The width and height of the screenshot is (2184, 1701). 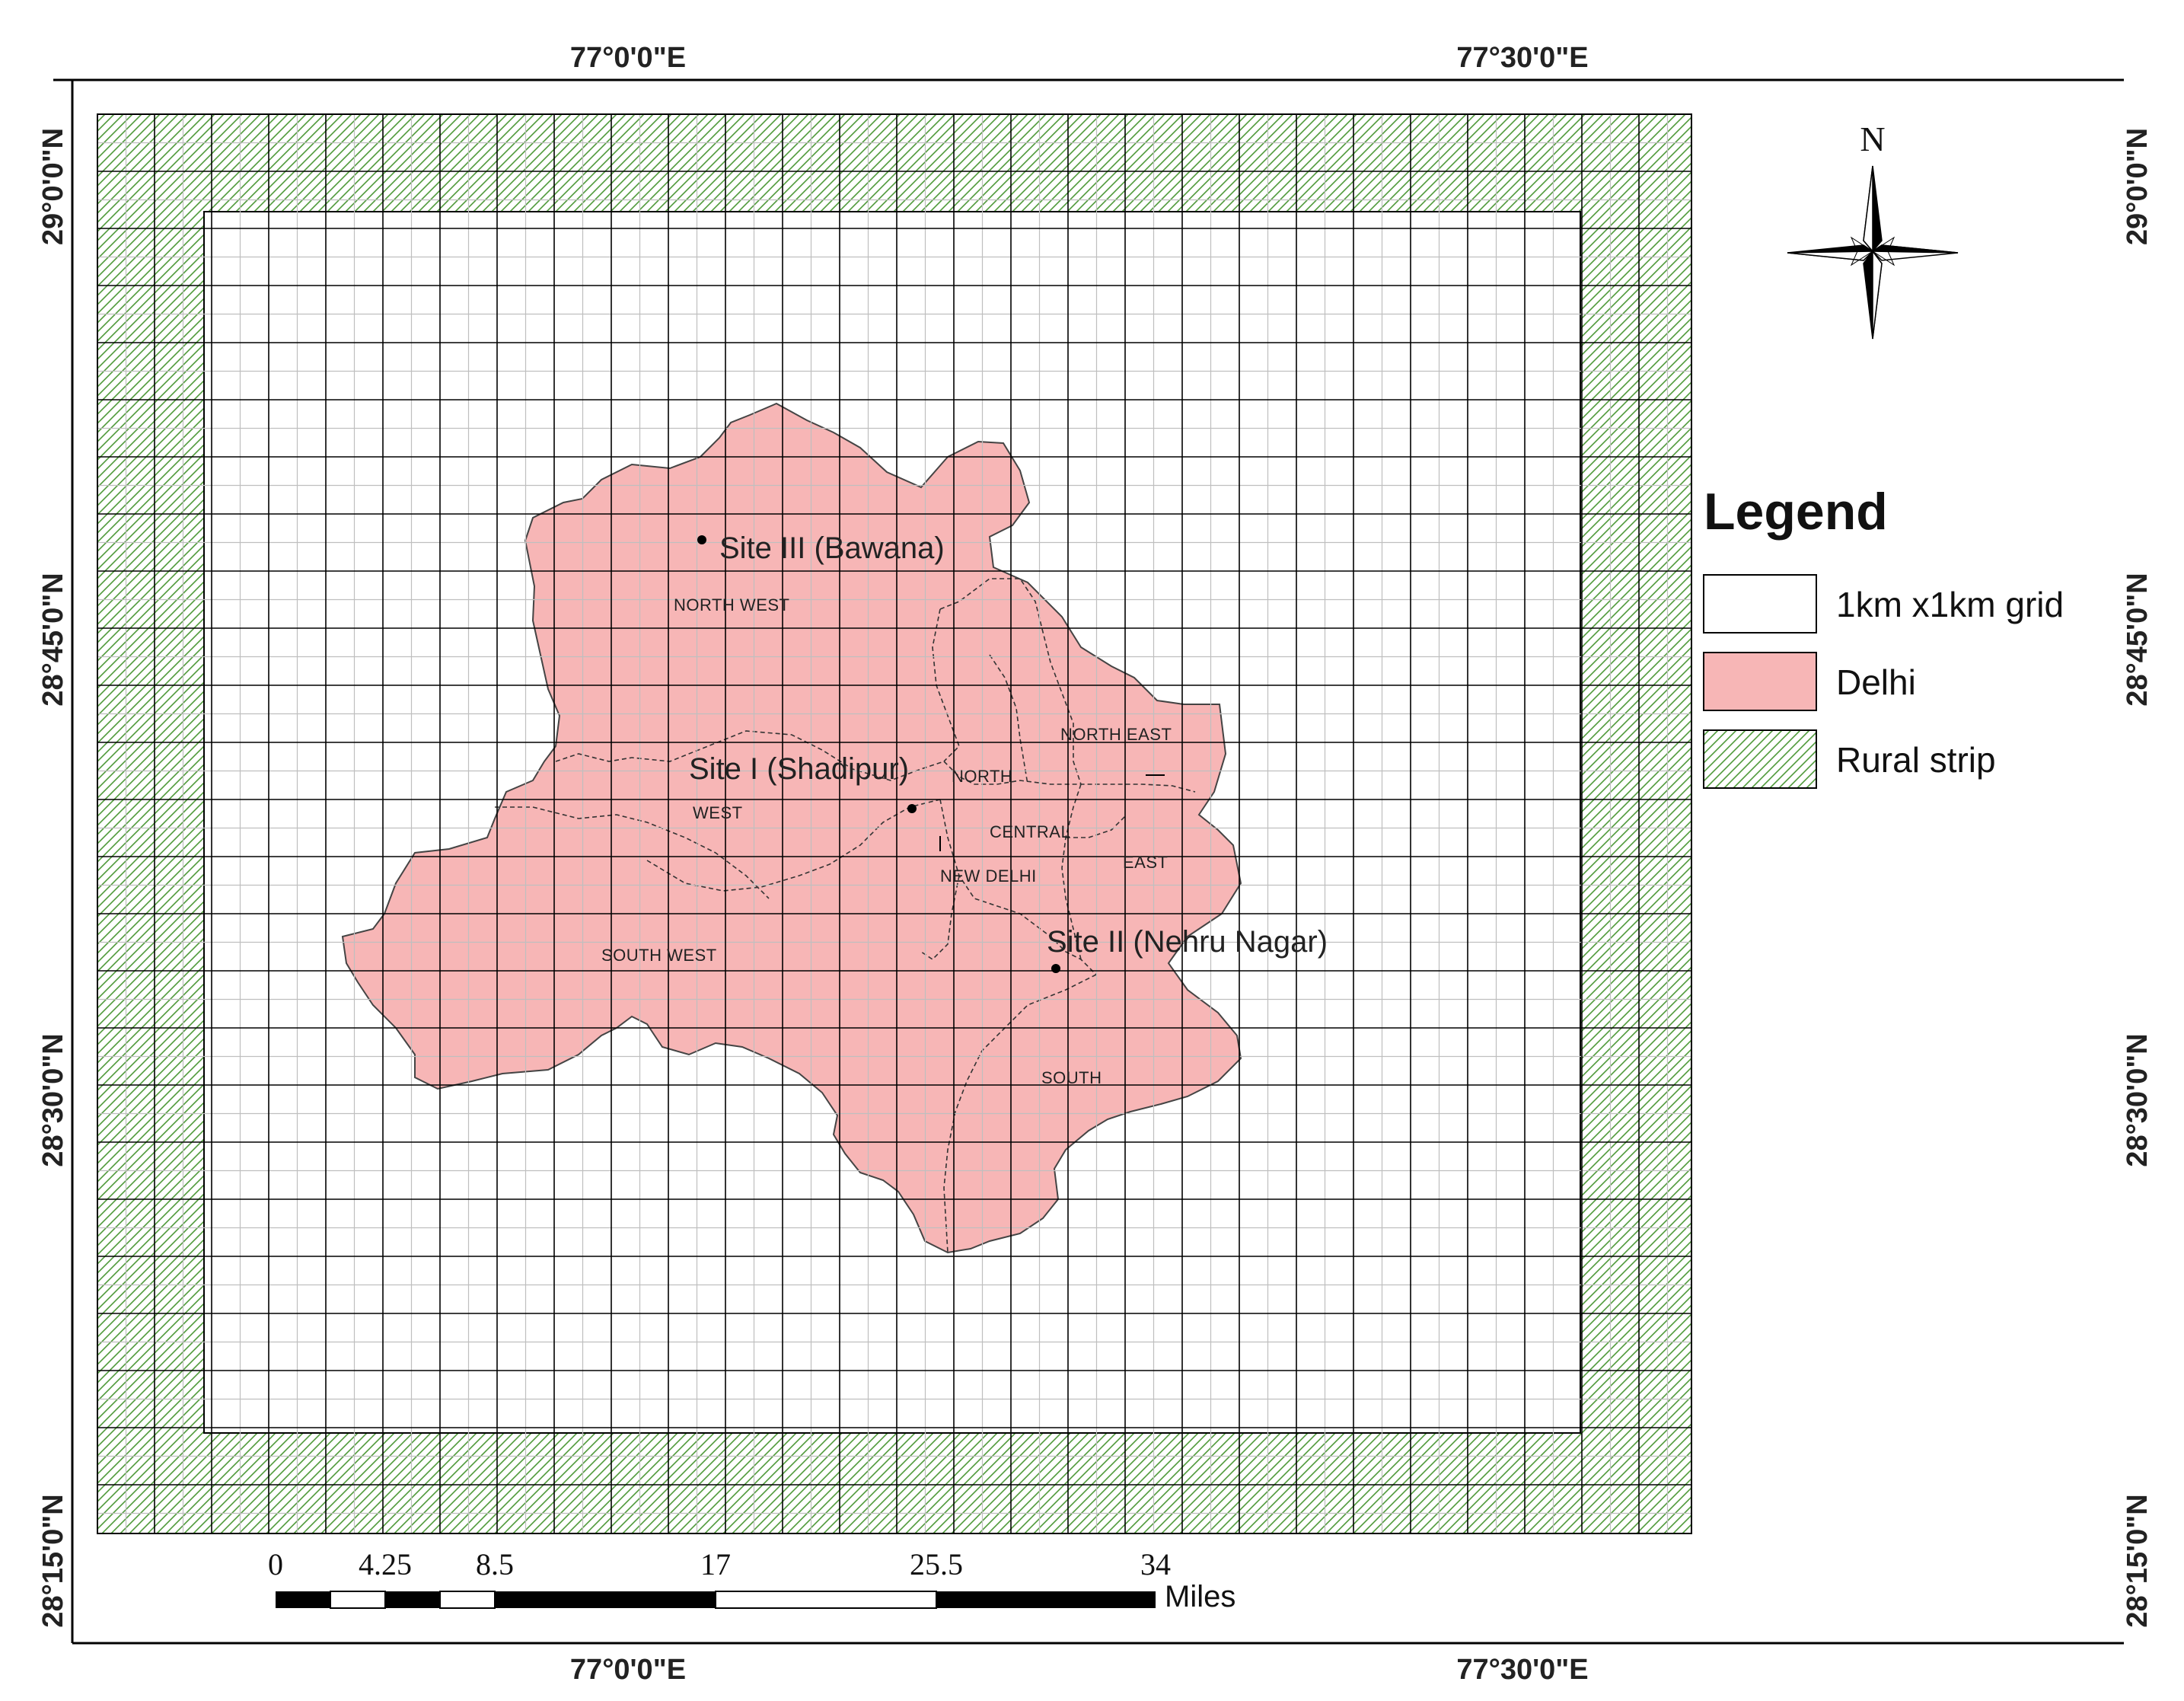 I want to click on legend-label-rural: Rural strip, so click(x=1916, y=760).